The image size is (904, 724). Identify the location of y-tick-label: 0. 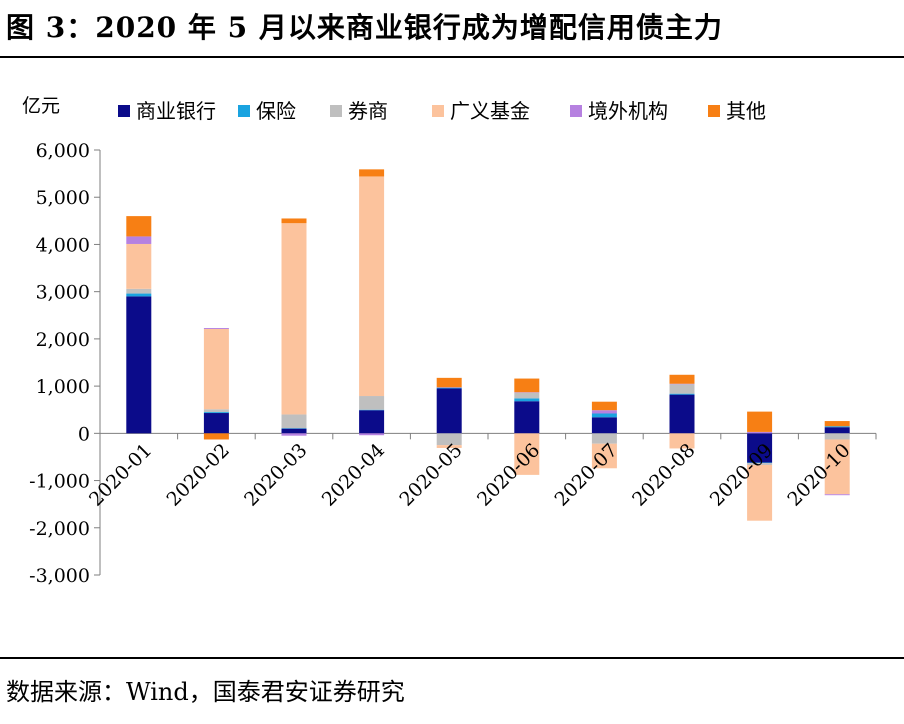
(84, 434).